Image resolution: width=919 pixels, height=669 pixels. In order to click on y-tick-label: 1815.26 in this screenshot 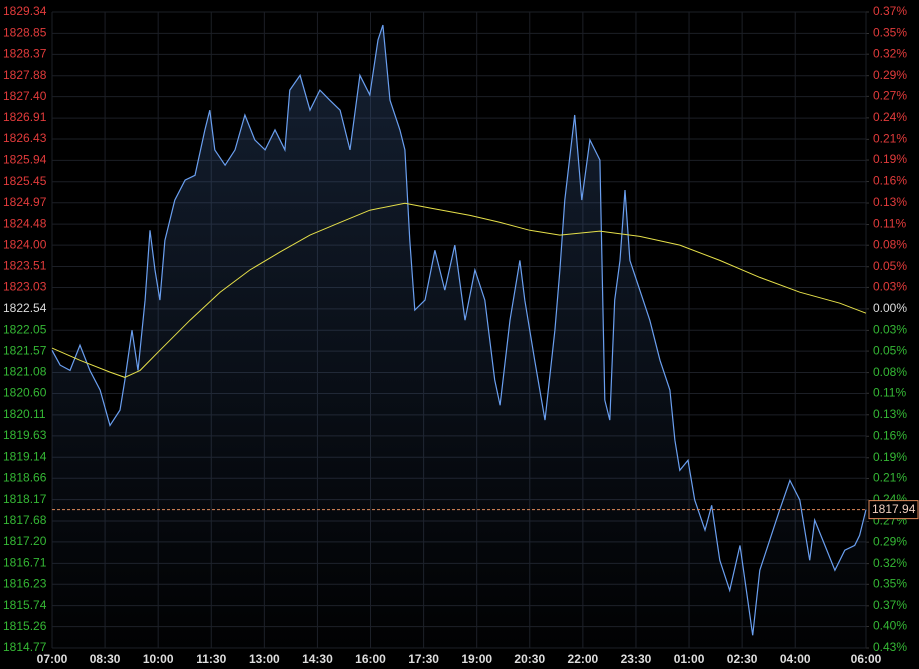, I will do `click(25, 626)`.